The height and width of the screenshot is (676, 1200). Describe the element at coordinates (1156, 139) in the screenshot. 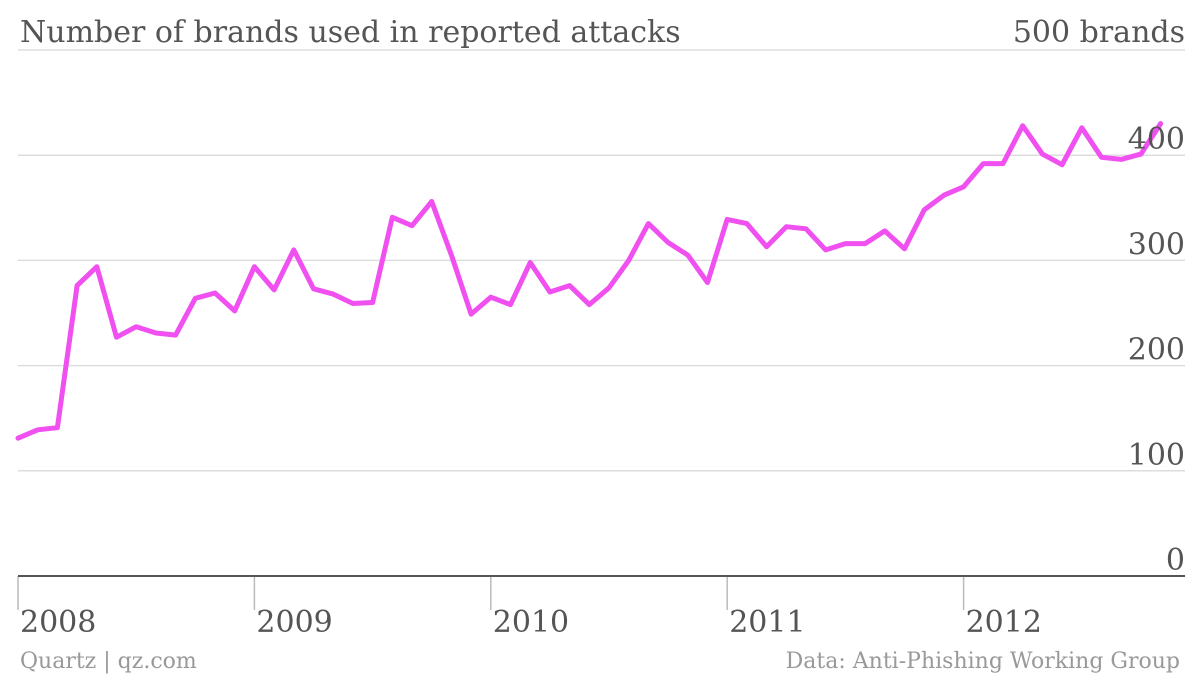

I see `y-tick-label: 400` at that location.